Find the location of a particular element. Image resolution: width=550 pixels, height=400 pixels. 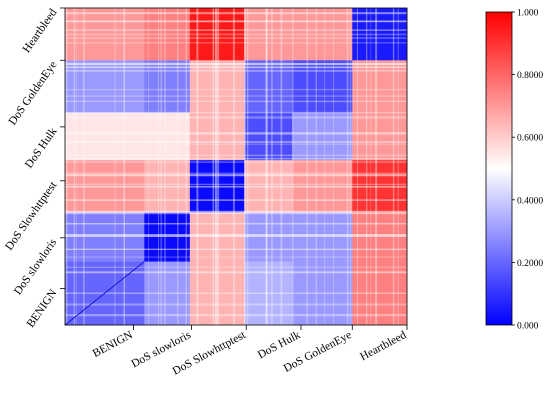

y-tick-label: BENIGN is located at coordinates (42, 308).